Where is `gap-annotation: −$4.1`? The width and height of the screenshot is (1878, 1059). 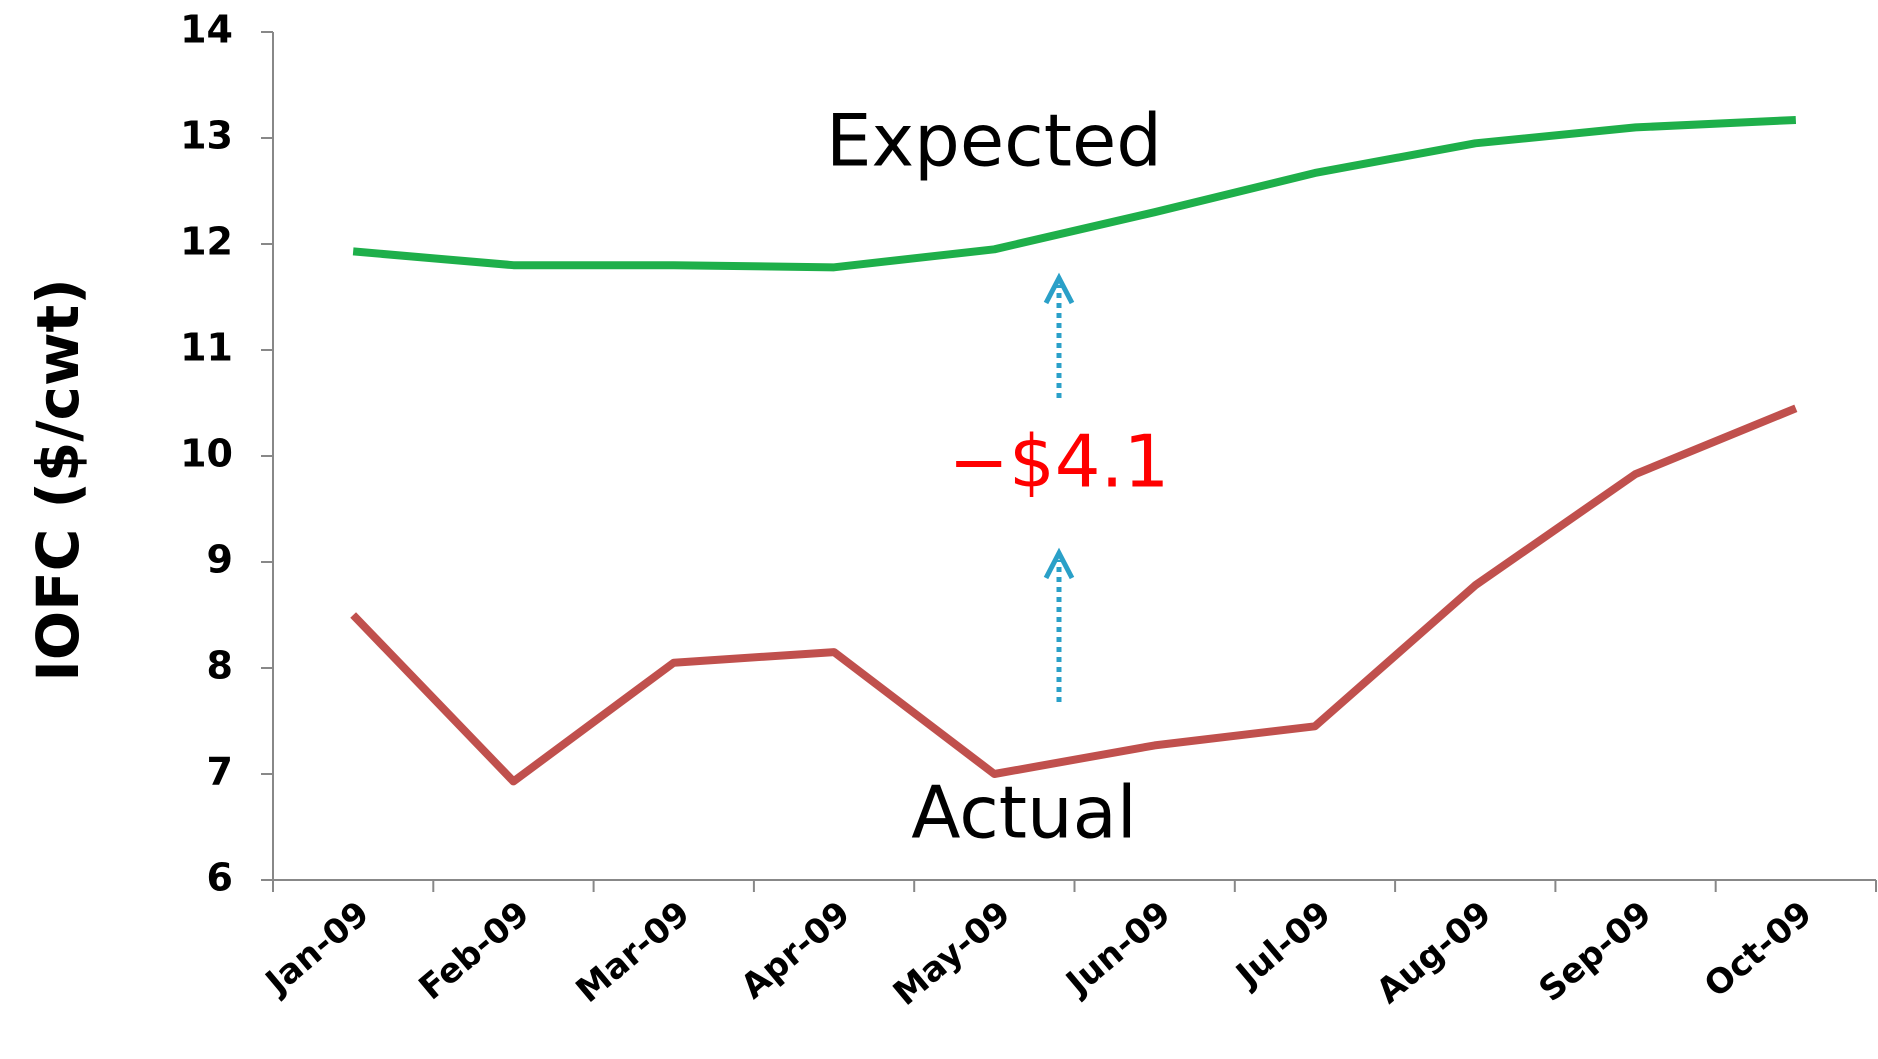
gap-annotation: −$4.1 is located at coordinates (1059, 462).